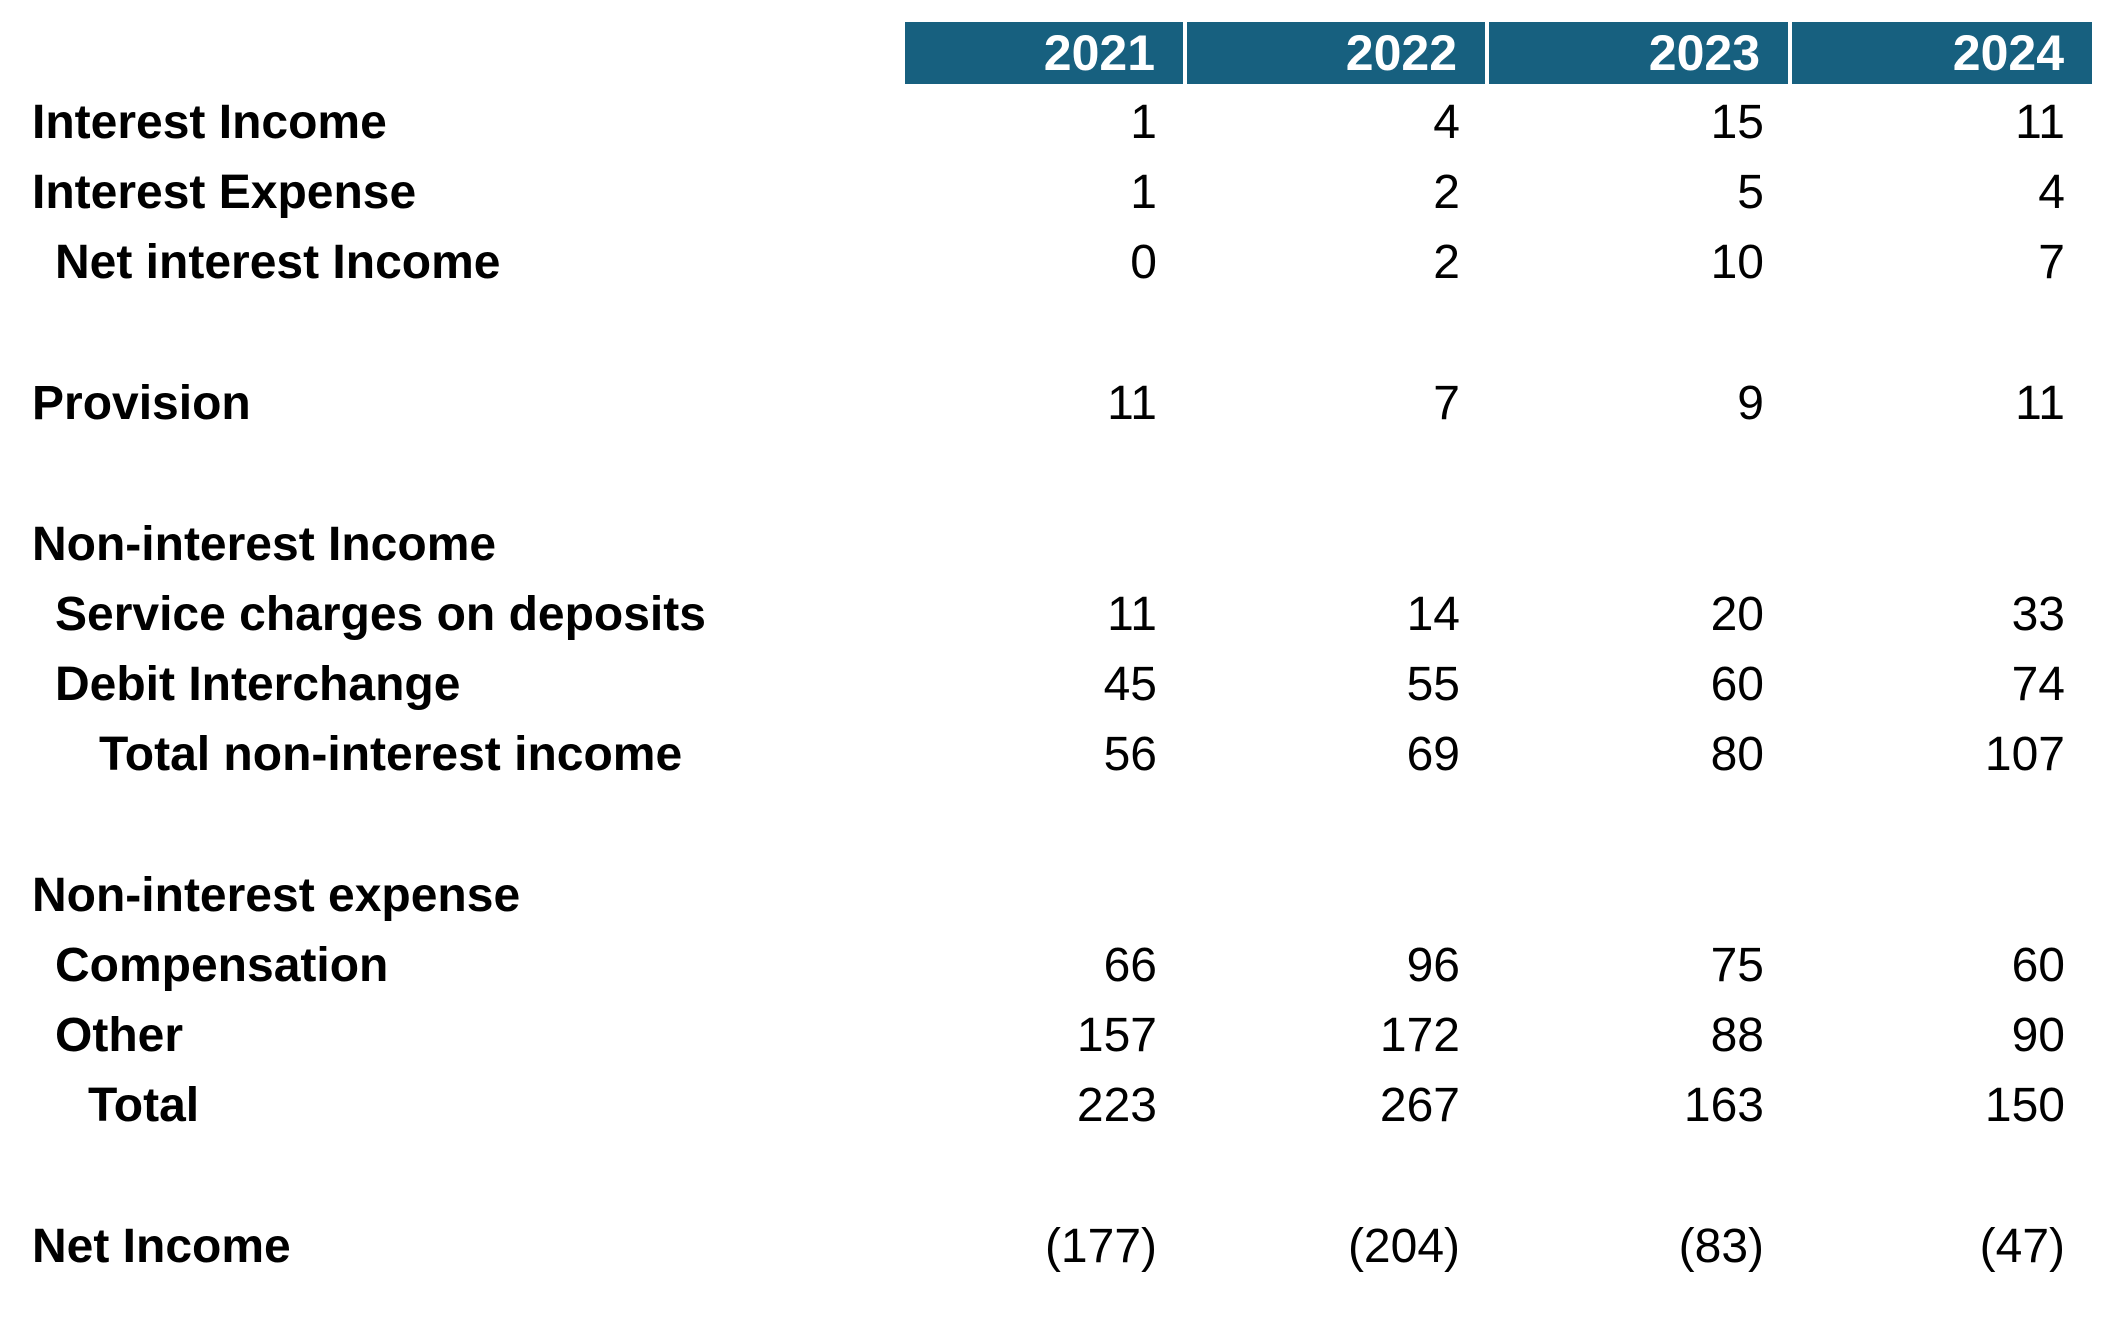 This screenshot has height=1320, width=2108. I want to click on cell-net-interest-income-2022: 2, so click(1446, 262).